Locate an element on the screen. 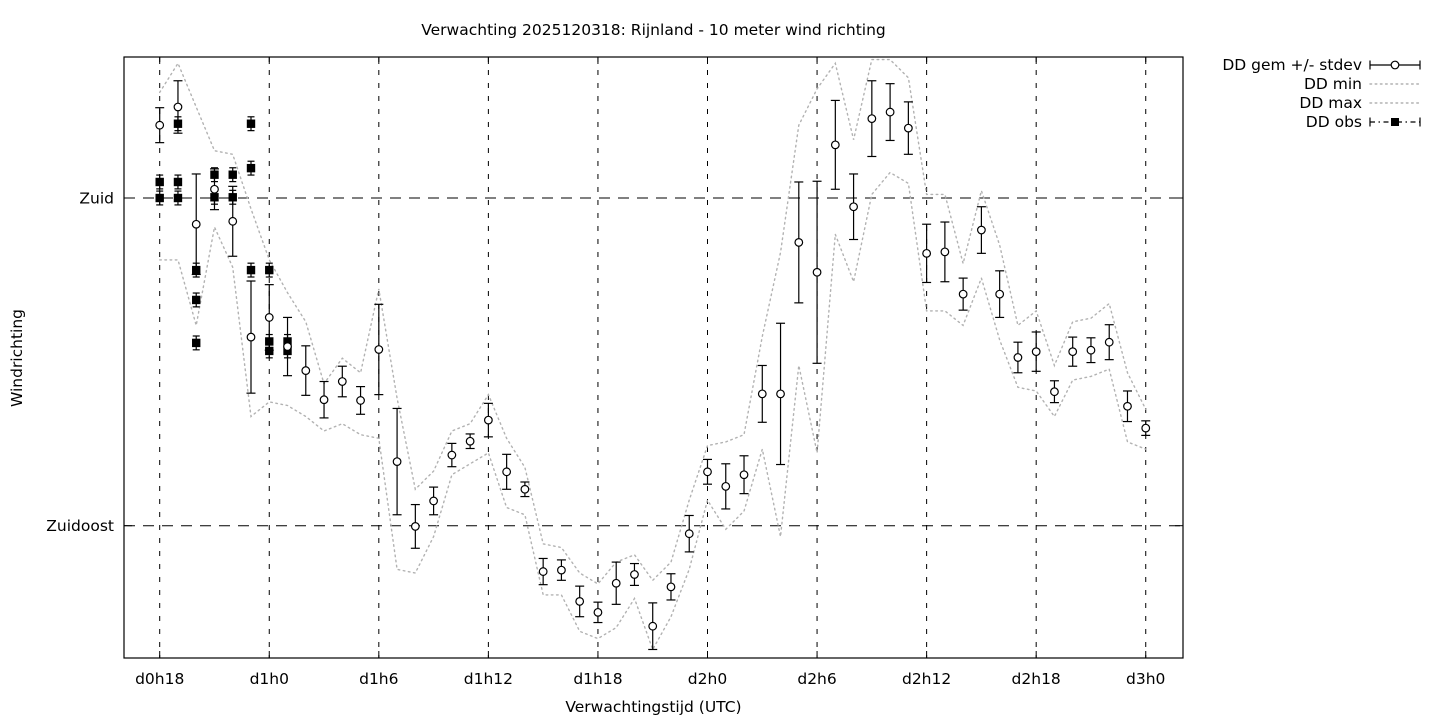  x-tick-label-d3h0: d3h0 is located at coordinates (1145, 679).